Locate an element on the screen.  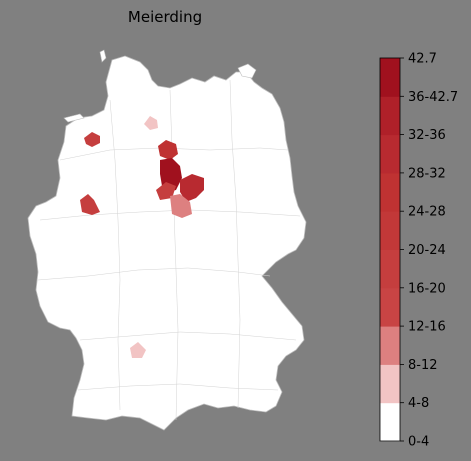
colorbar-tick-label: 28-32 is located at coordinates (427, 173).